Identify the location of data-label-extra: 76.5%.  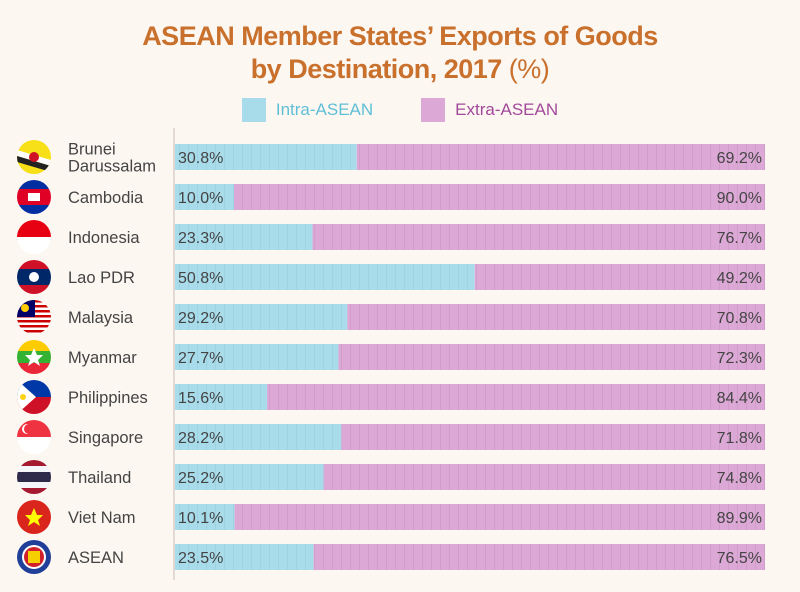
(739, 558).